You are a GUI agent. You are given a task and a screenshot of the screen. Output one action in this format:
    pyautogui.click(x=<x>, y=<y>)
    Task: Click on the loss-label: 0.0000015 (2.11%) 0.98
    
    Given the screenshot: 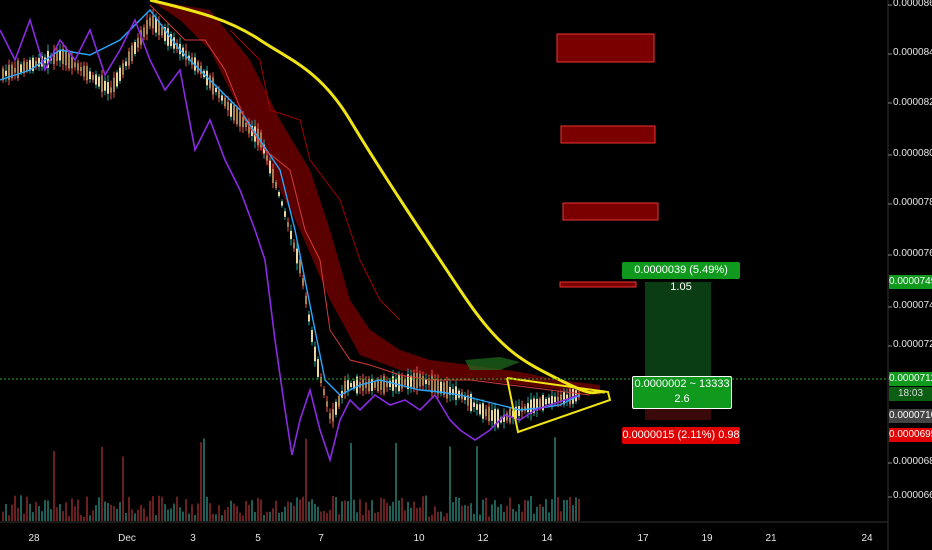 What is the action you would take?
    pyautogui.click(x=681, y=435)
    